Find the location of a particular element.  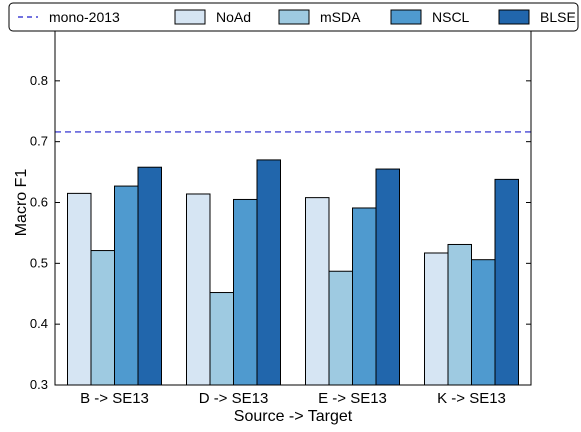

bar-blse-k-se13 is located at coordinates (506, 282).